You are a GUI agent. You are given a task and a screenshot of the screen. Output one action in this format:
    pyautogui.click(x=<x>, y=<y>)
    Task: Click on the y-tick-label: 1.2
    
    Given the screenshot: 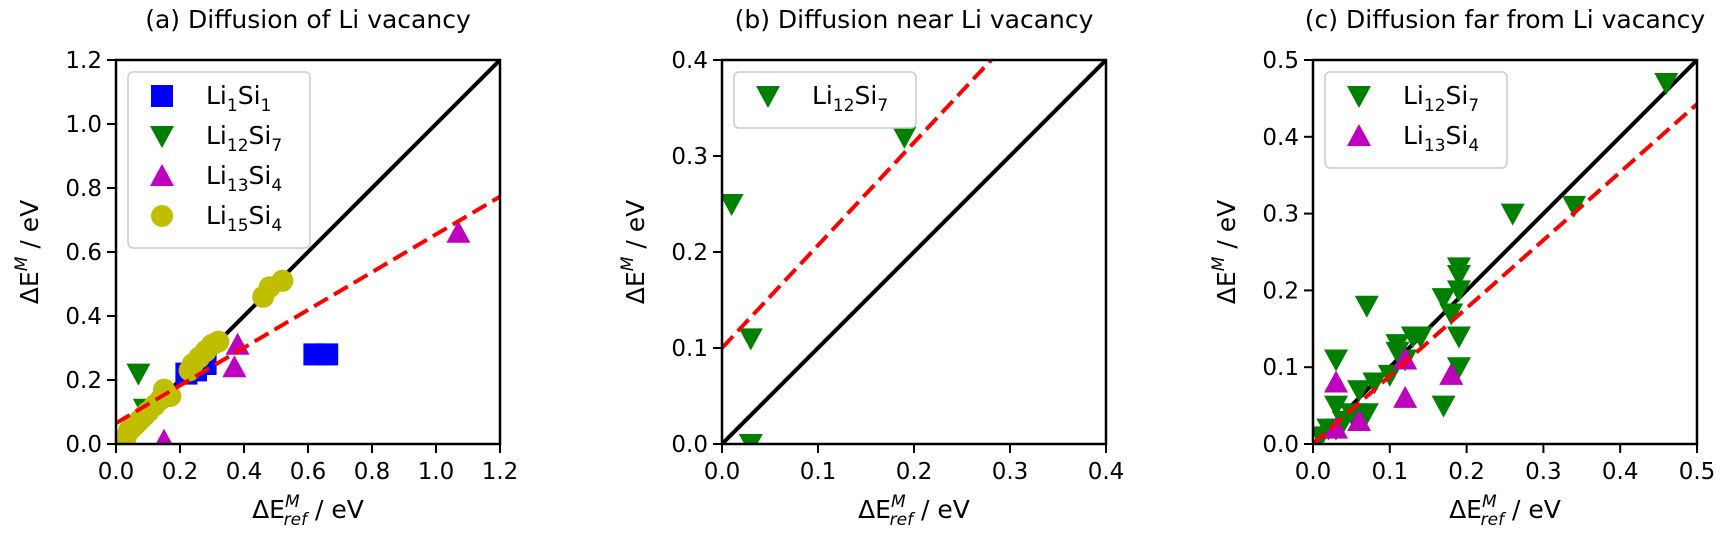 What is the action you would take?
    pyautogui.click(x=83, y=61)
    